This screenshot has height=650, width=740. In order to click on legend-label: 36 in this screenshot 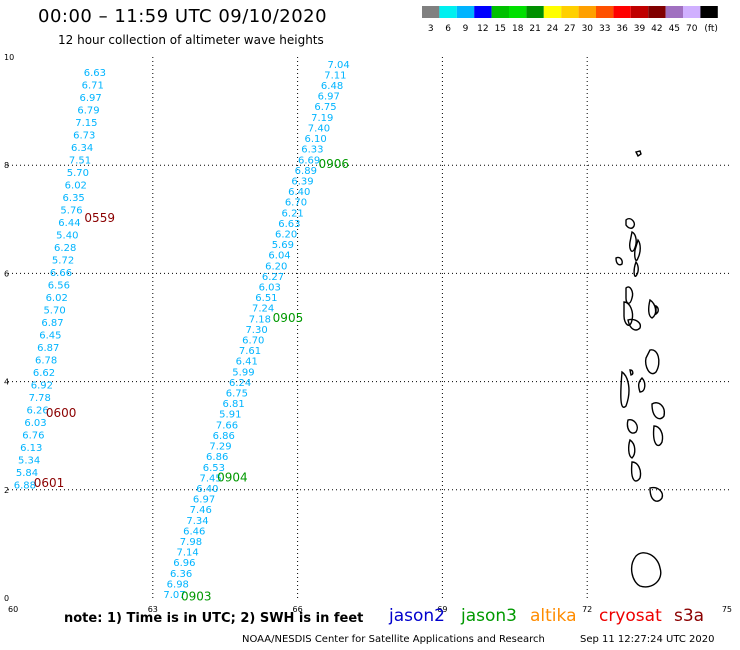, I will do `click(622, 29)`.